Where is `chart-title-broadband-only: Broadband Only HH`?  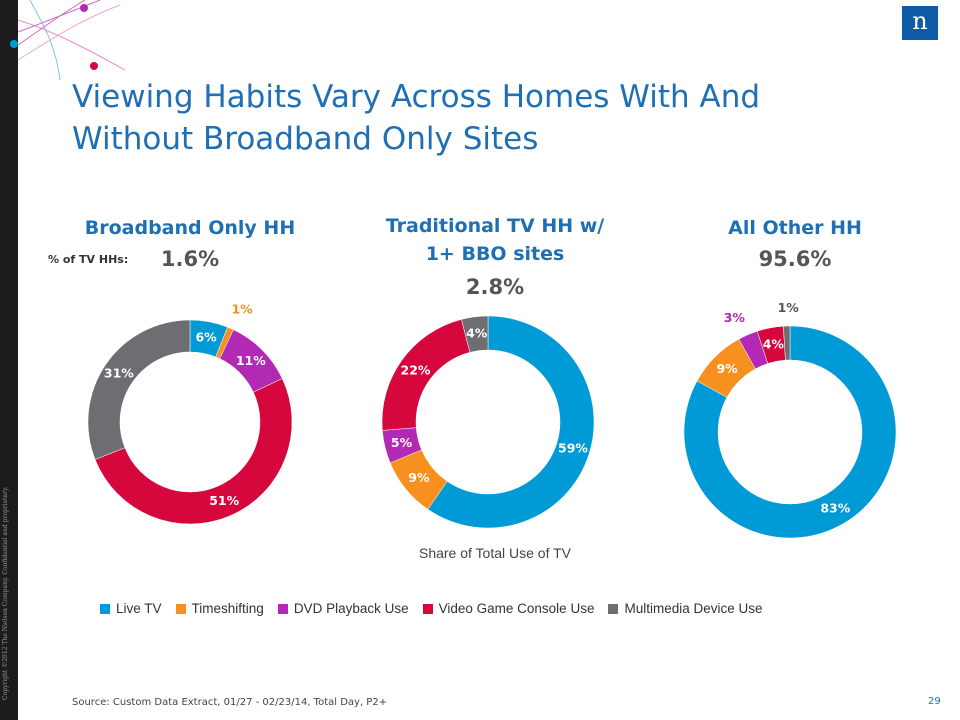 chart-title-broadband-only: Broadband Only HH is located at coordinates (190, 228).